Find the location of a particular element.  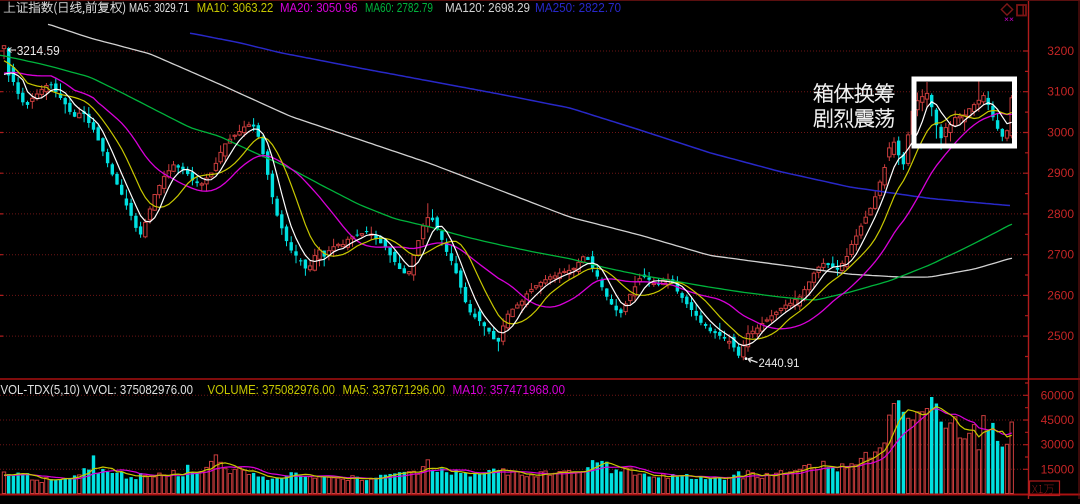

svg-text: 2900 is located at coordinates (1060, 173).